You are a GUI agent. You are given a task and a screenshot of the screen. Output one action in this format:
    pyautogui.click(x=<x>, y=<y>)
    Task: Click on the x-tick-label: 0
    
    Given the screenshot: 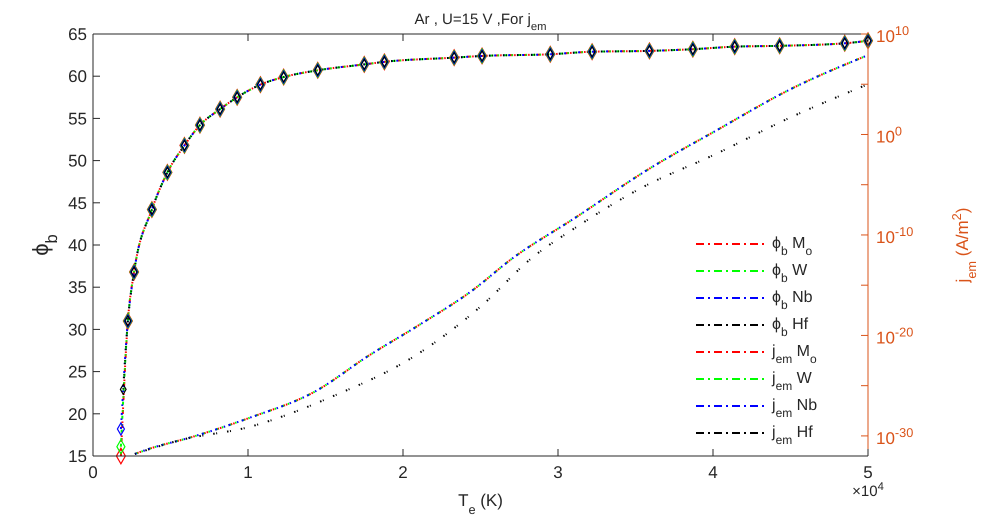 What is the action you would take?
    pyautogui.click(x=93, y=472)
    